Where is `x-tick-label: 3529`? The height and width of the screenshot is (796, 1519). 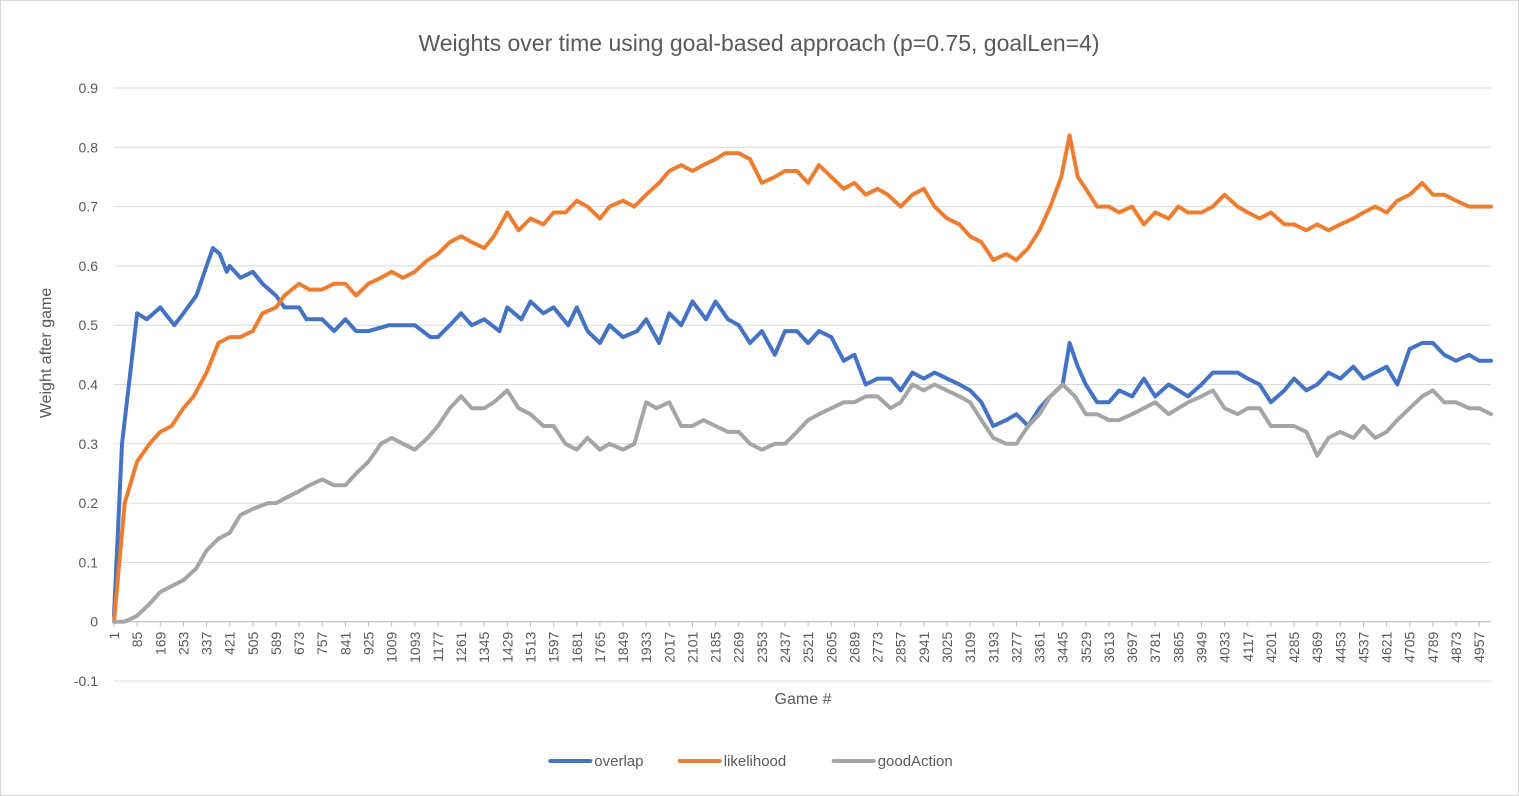
x-tick-label: 3529 is located at coordinates (1086, 646).